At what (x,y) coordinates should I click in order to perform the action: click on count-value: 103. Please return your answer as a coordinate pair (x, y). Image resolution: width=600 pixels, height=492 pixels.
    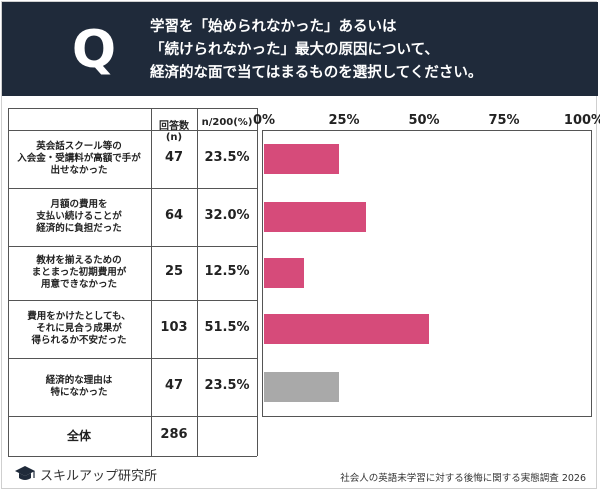
    Looking at the image, I should click on (174, 327).